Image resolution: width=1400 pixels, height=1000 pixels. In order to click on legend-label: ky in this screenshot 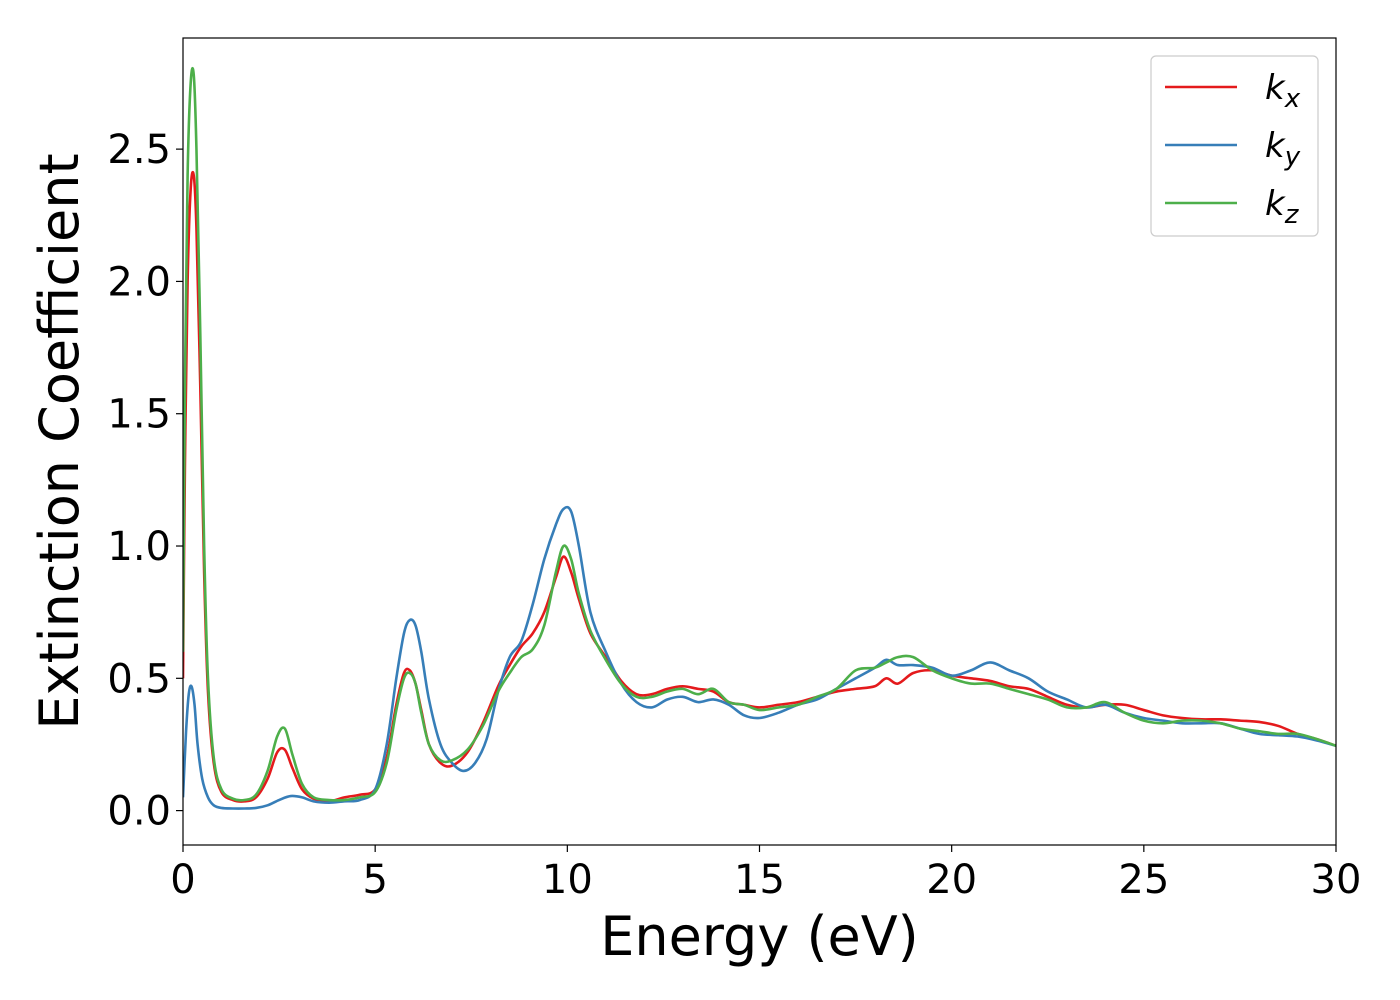, I will do `click(1283, 149)`.